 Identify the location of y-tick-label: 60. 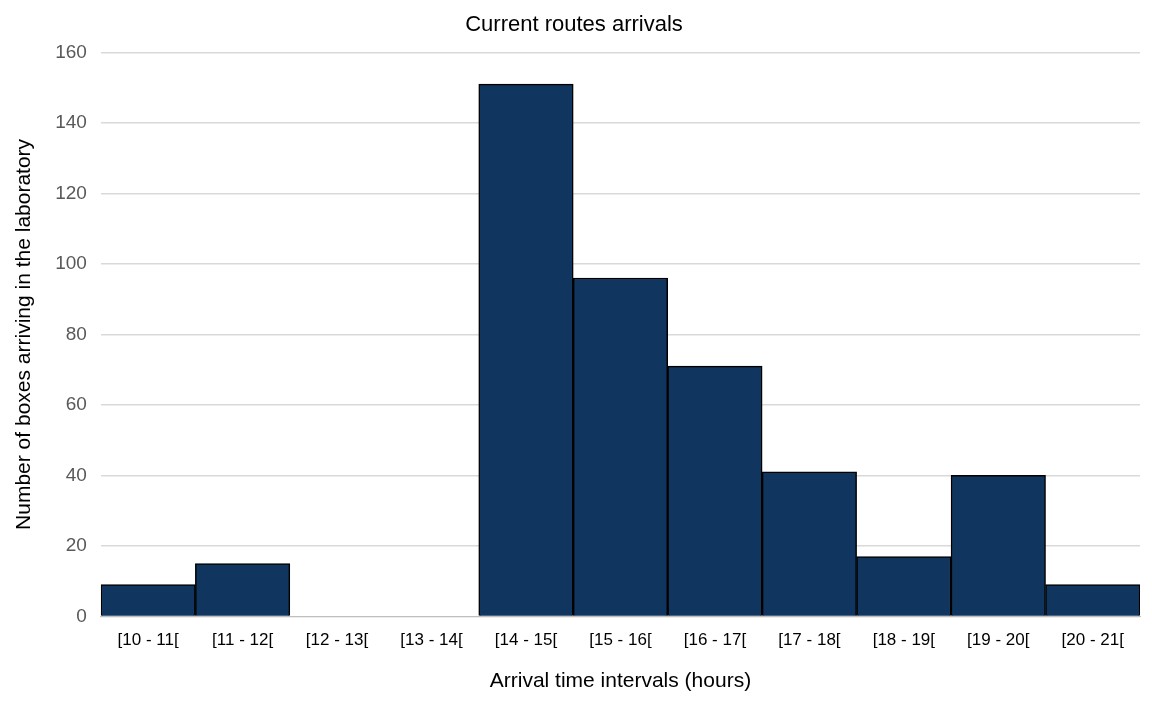
(76, 404).